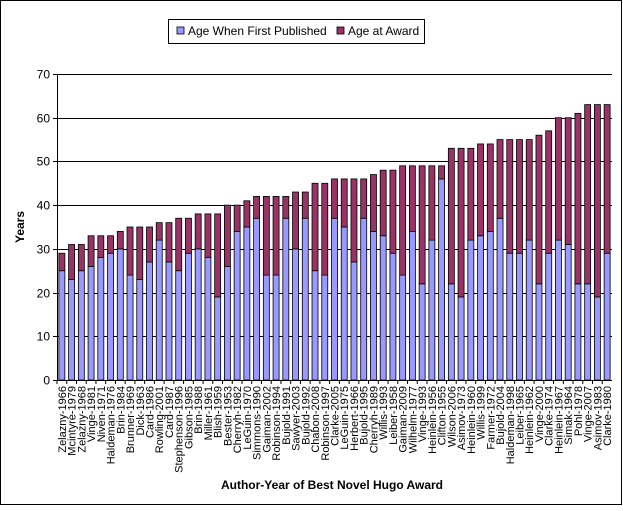 This screenshot has width=623, height=511. I want to click on x-tick-label: Stephenson-1996, so click(180, 429).